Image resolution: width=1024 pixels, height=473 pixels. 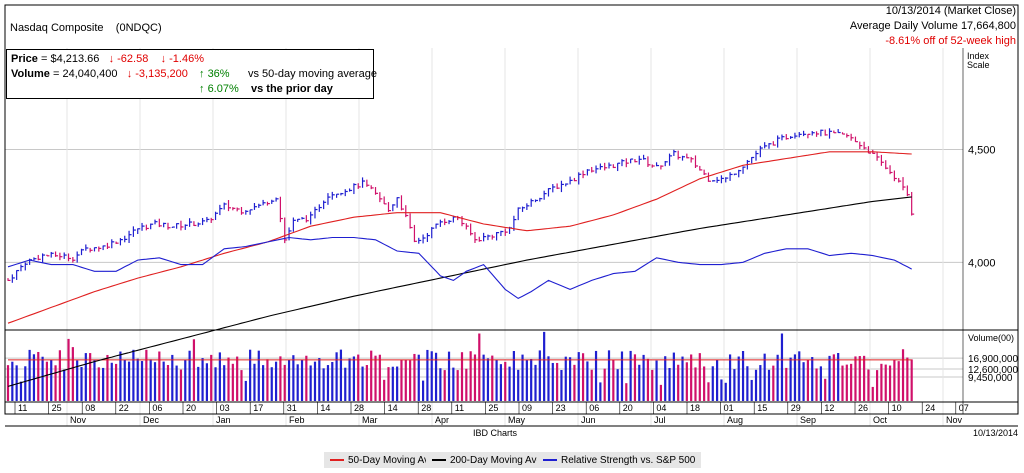 What do you see at coordinates (550, 460) in the screenshot?
I see `legend-rs-swatch` at bounding box center [550, 460].